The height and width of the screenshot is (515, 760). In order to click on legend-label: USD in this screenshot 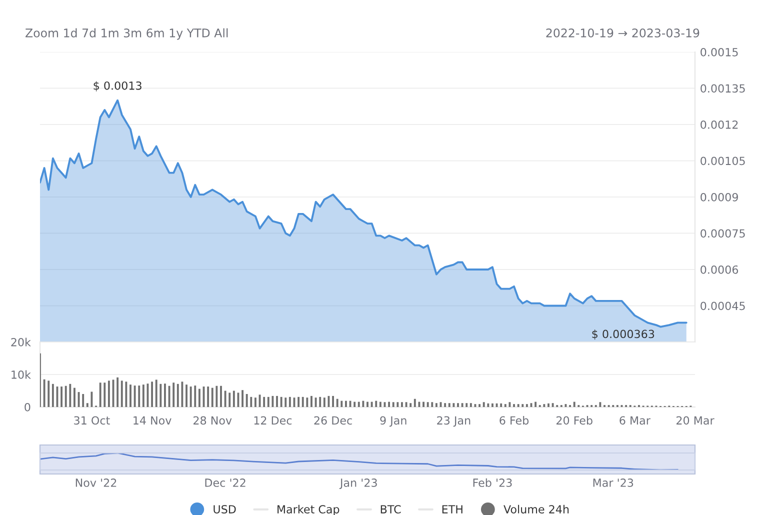, I will do `click(225, 509)`.